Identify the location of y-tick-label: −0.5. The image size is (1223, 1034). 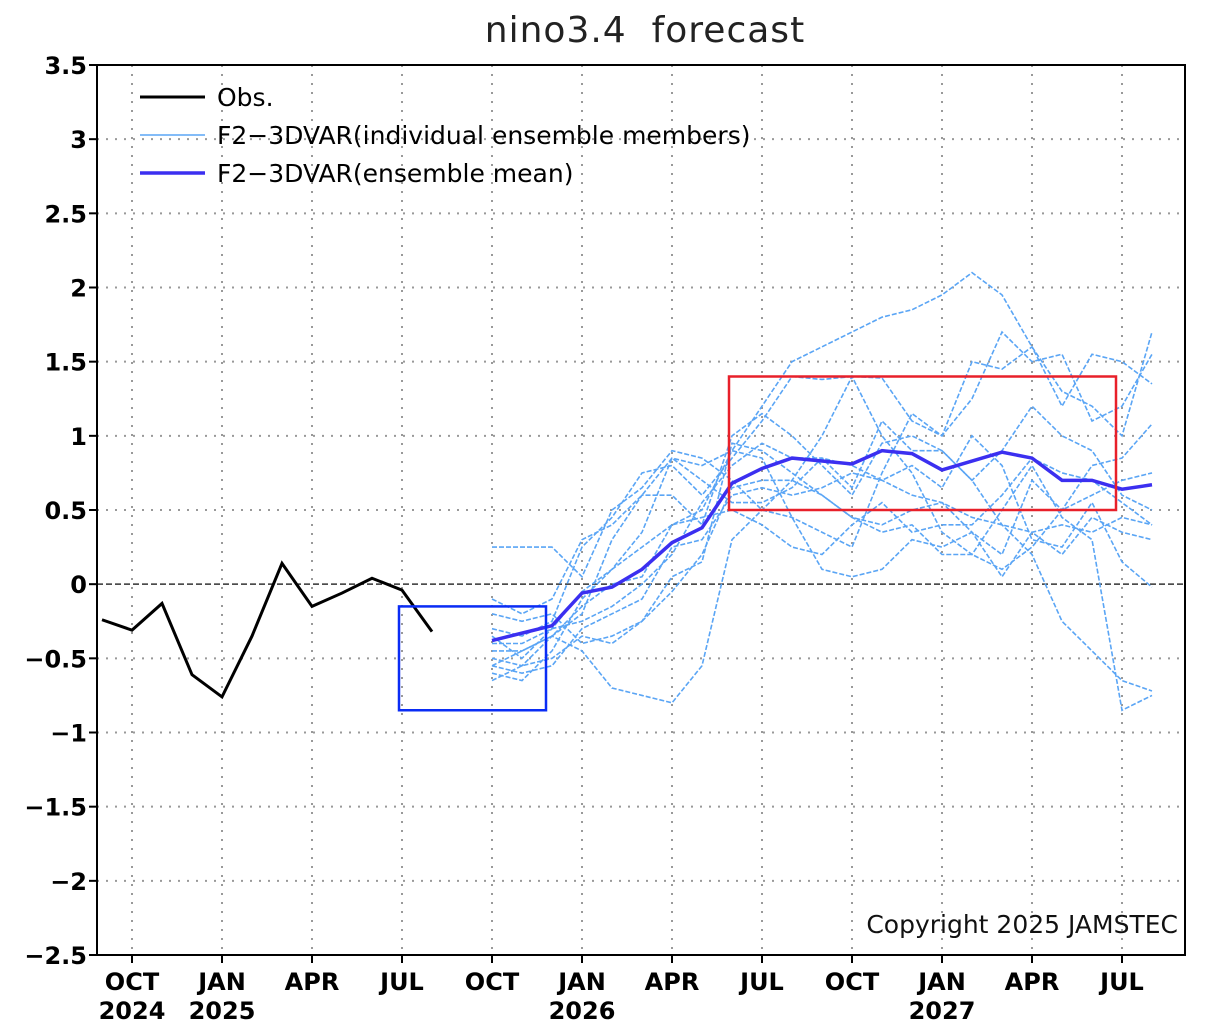
(55, 659).